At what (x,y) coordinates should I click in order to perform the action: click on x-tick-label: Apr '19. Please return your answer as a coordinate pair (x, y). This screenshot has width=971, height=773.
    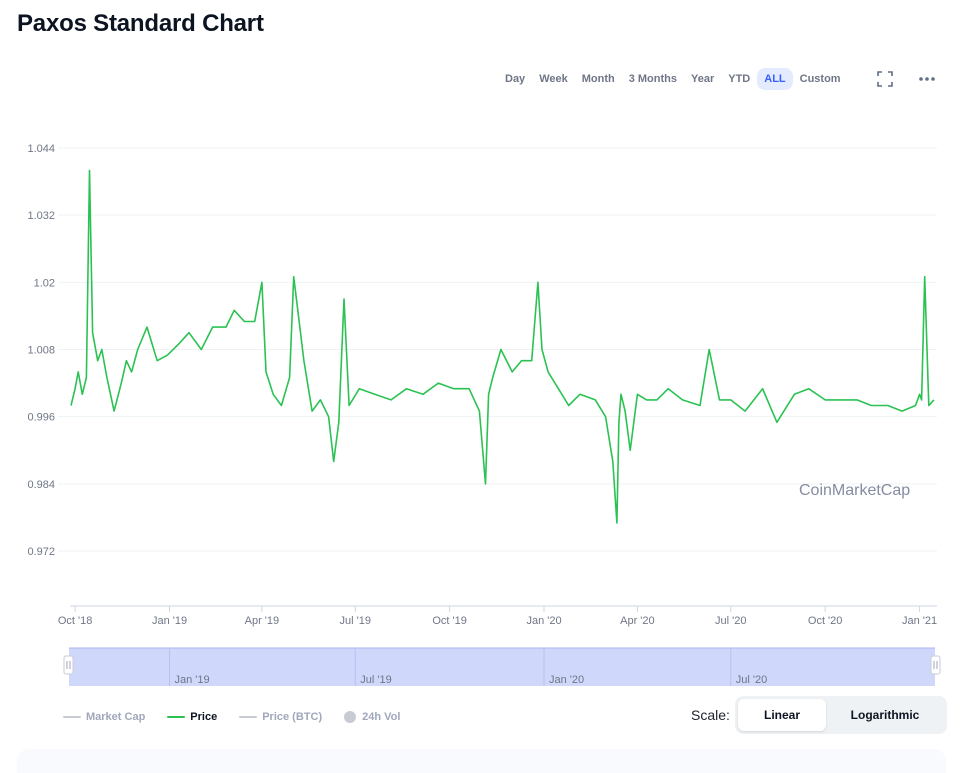
    Looking at the image, I should click on (262, 621).